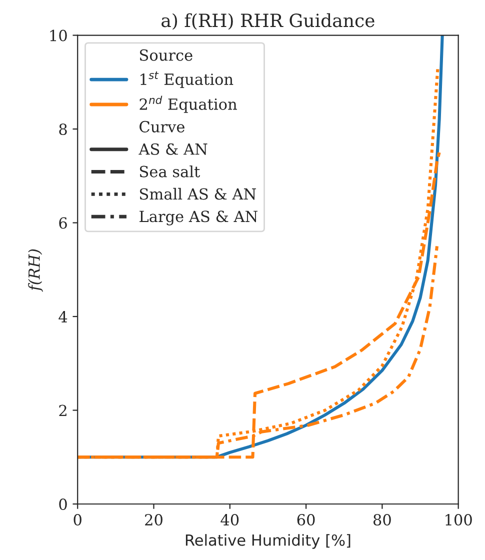  I want to click on annotation: Curve, so click(162, 126).